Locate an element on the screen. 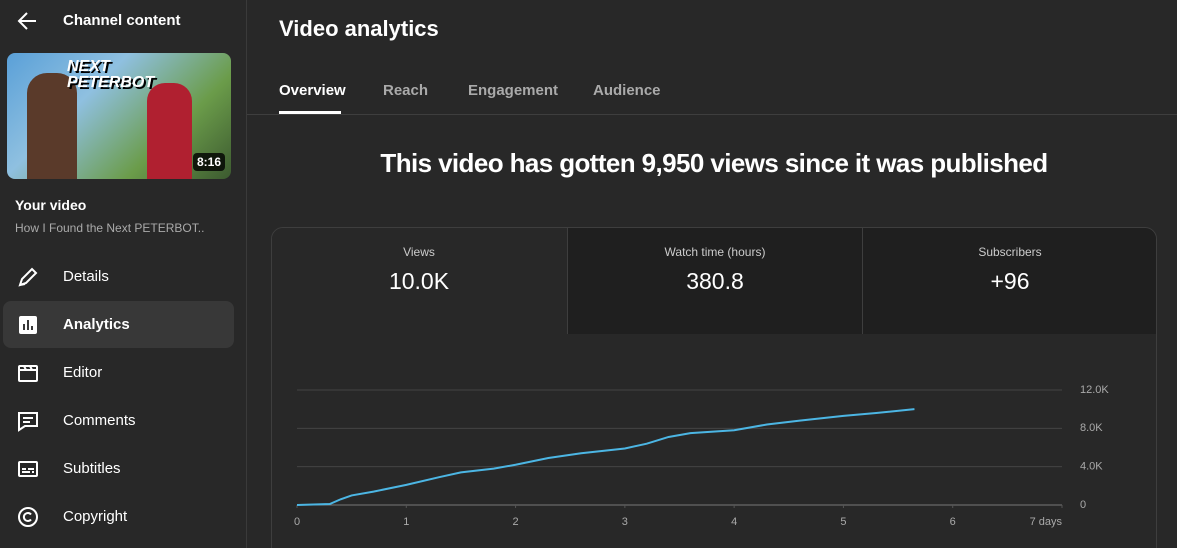 The image size is (1177, 548). metric-label: Subscribers is located at coordinates (1010, 252).